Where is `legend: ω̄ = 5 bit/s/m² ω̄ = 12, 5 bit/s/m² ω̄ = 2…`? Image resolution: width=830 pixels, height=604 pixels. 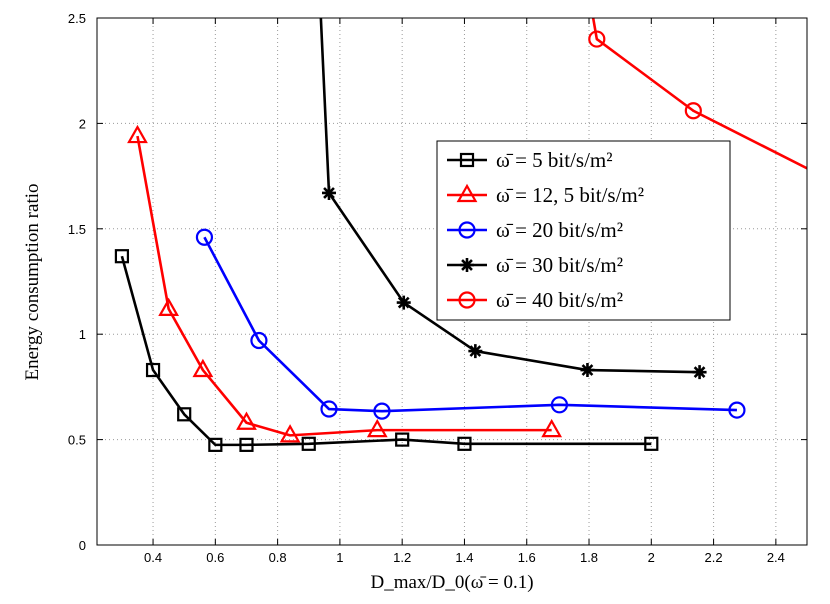 legend: ω̄ = 5 bit/s/m² ω̄ = 12, 5 bit/s/m² ω̄ = 2… is located at coordinates (583, 230).